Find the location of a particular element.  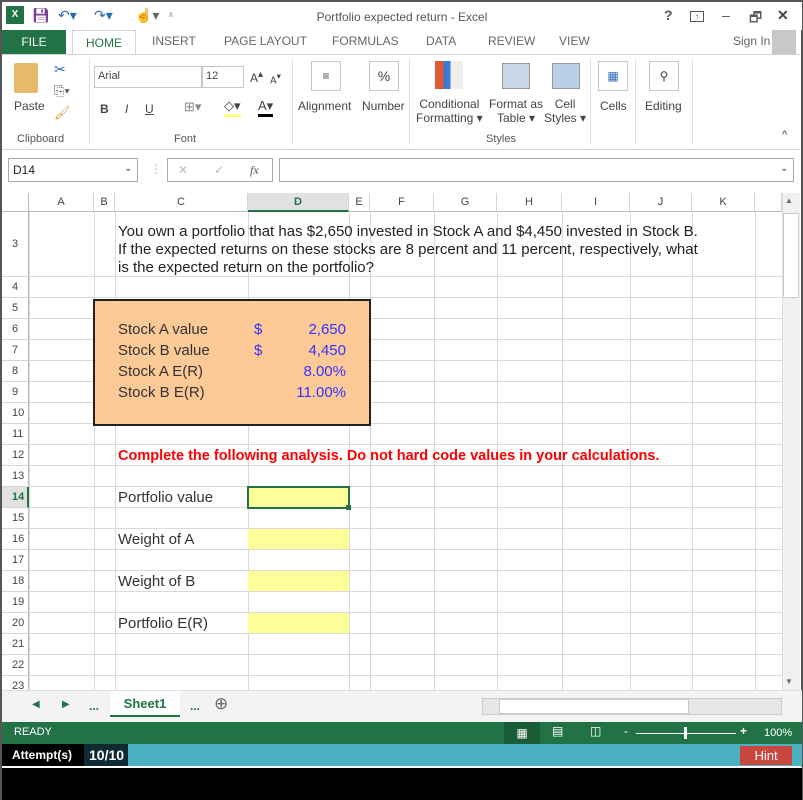

decrease-font-size-icon: A▾ is located at coordinates (275, 79).